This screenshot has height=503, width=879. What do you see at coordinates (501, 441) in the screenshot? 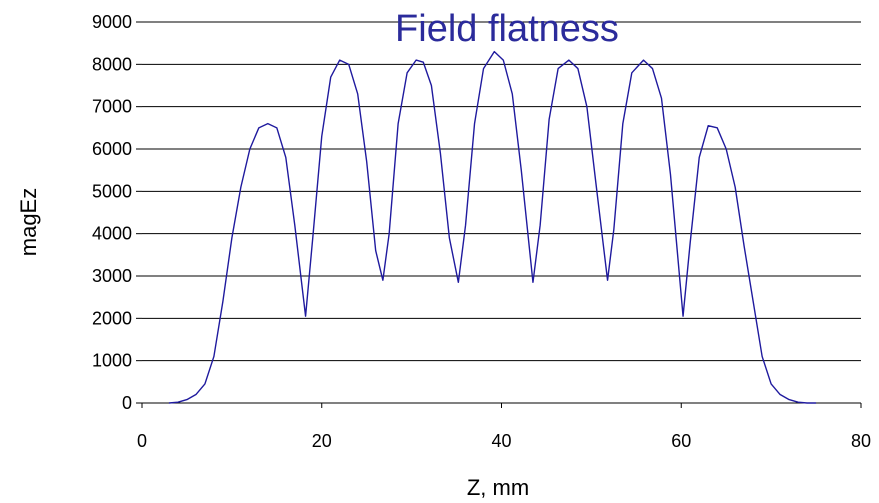
I see `x-tick-label: 40` at bounding box center [501, 441].